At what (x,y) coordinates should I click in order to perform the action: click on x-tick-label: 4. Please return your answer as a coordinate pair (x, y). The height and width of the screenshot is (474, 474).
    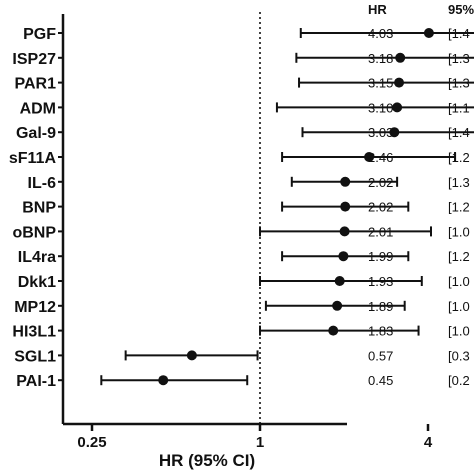
    Looking at the image, I should click on (428, 442).